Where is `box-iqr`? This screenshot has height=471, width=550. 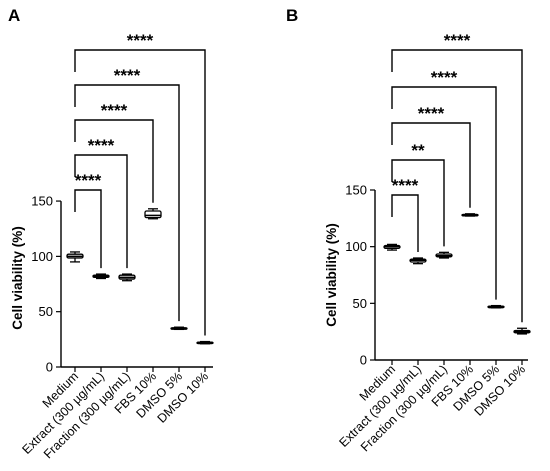 box-iqr is located at coordinates (153, 214).